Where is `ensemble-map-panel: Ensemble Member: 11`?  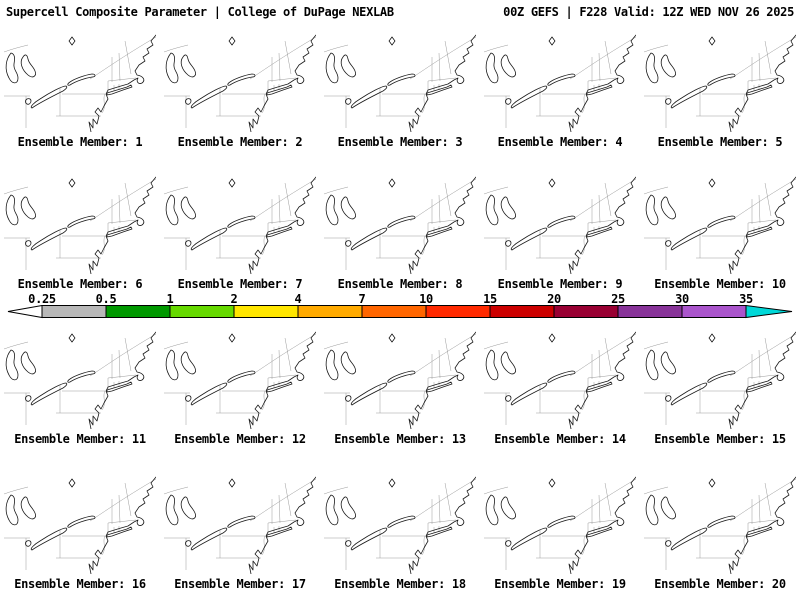
ensemble-map-panel: Ensemble Member: 11 is located at coordinates (80, 385).